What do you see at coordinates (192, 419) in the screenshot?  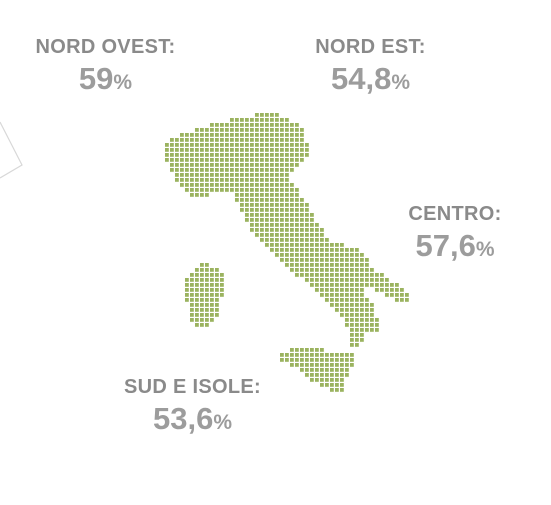 I see `region-value-sud-e-isole: 53,6%` at bounding box center [192, 419].